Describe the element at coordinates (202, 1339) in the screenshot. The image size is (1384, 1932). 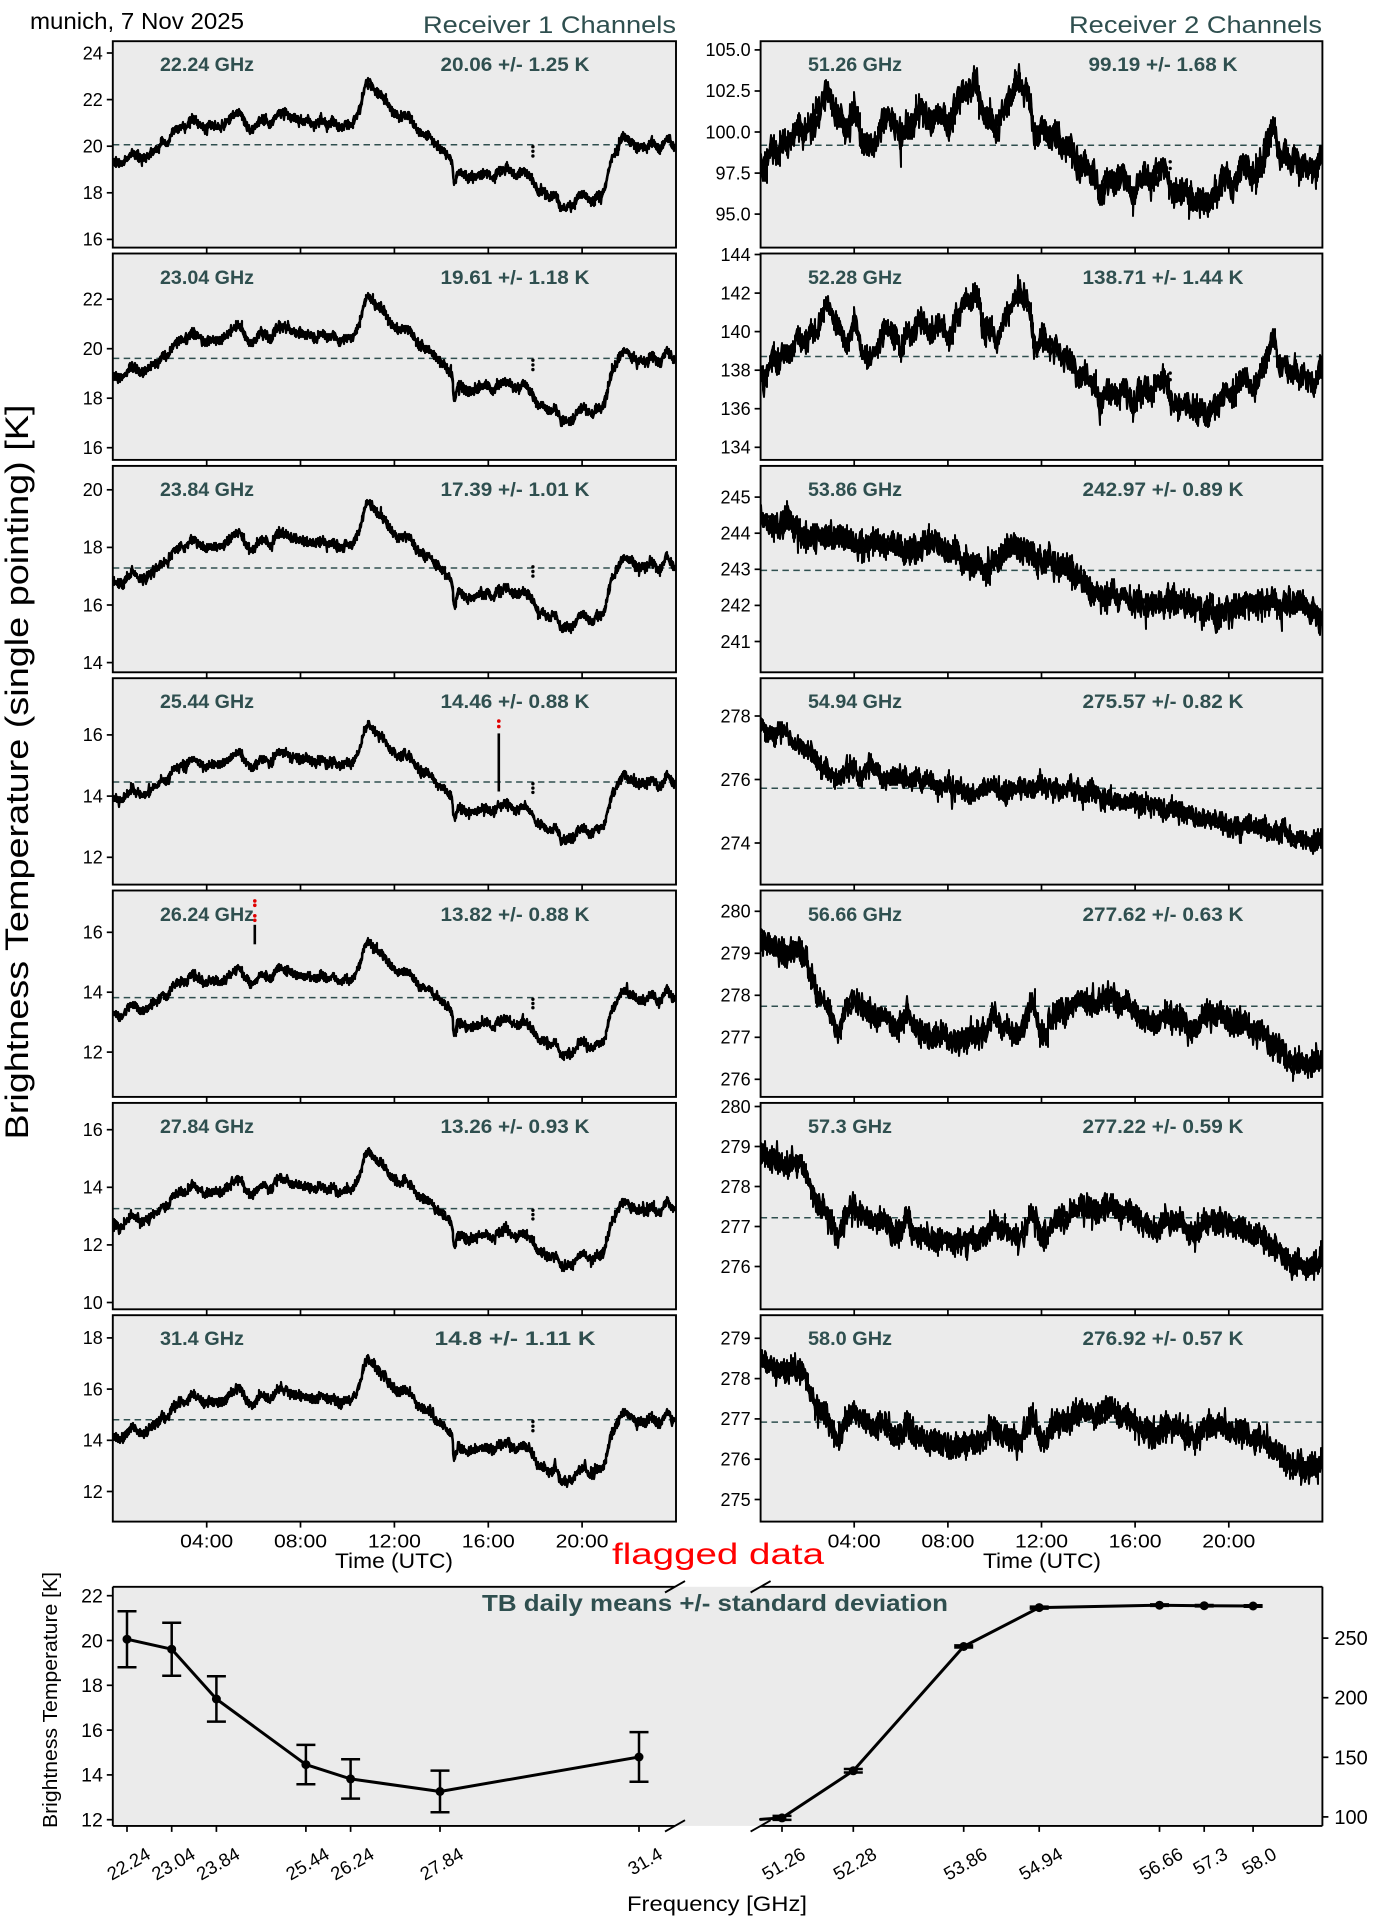
I see `svg-text: 31.4 GHz` at that location.